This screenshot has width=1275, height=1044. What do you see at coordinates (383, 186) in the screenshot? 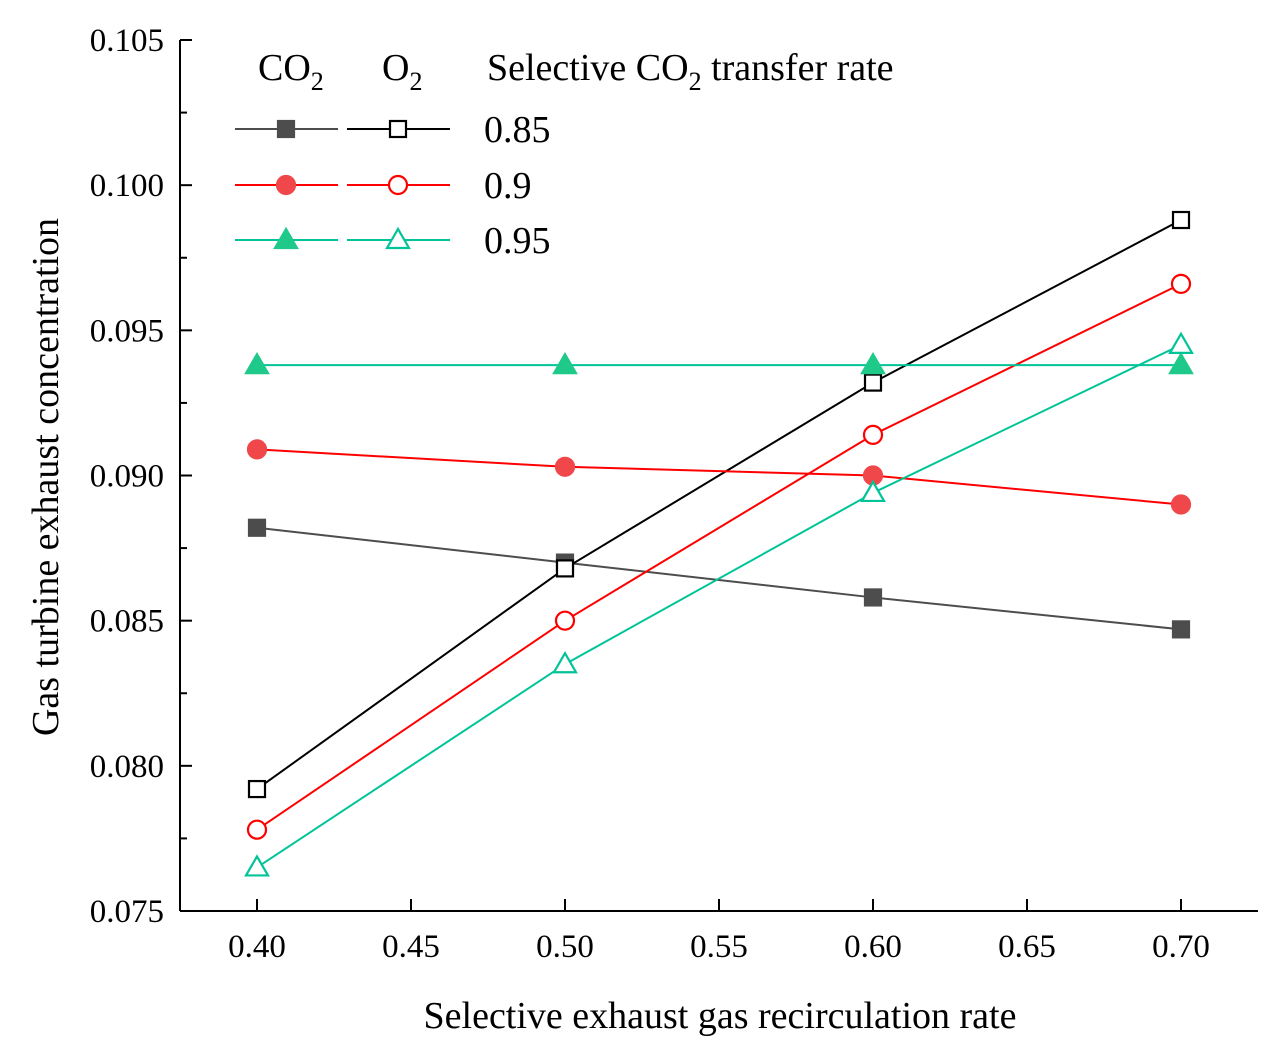
I see `legend-row-0-9: 0.9` at bounding box center [383, 186].